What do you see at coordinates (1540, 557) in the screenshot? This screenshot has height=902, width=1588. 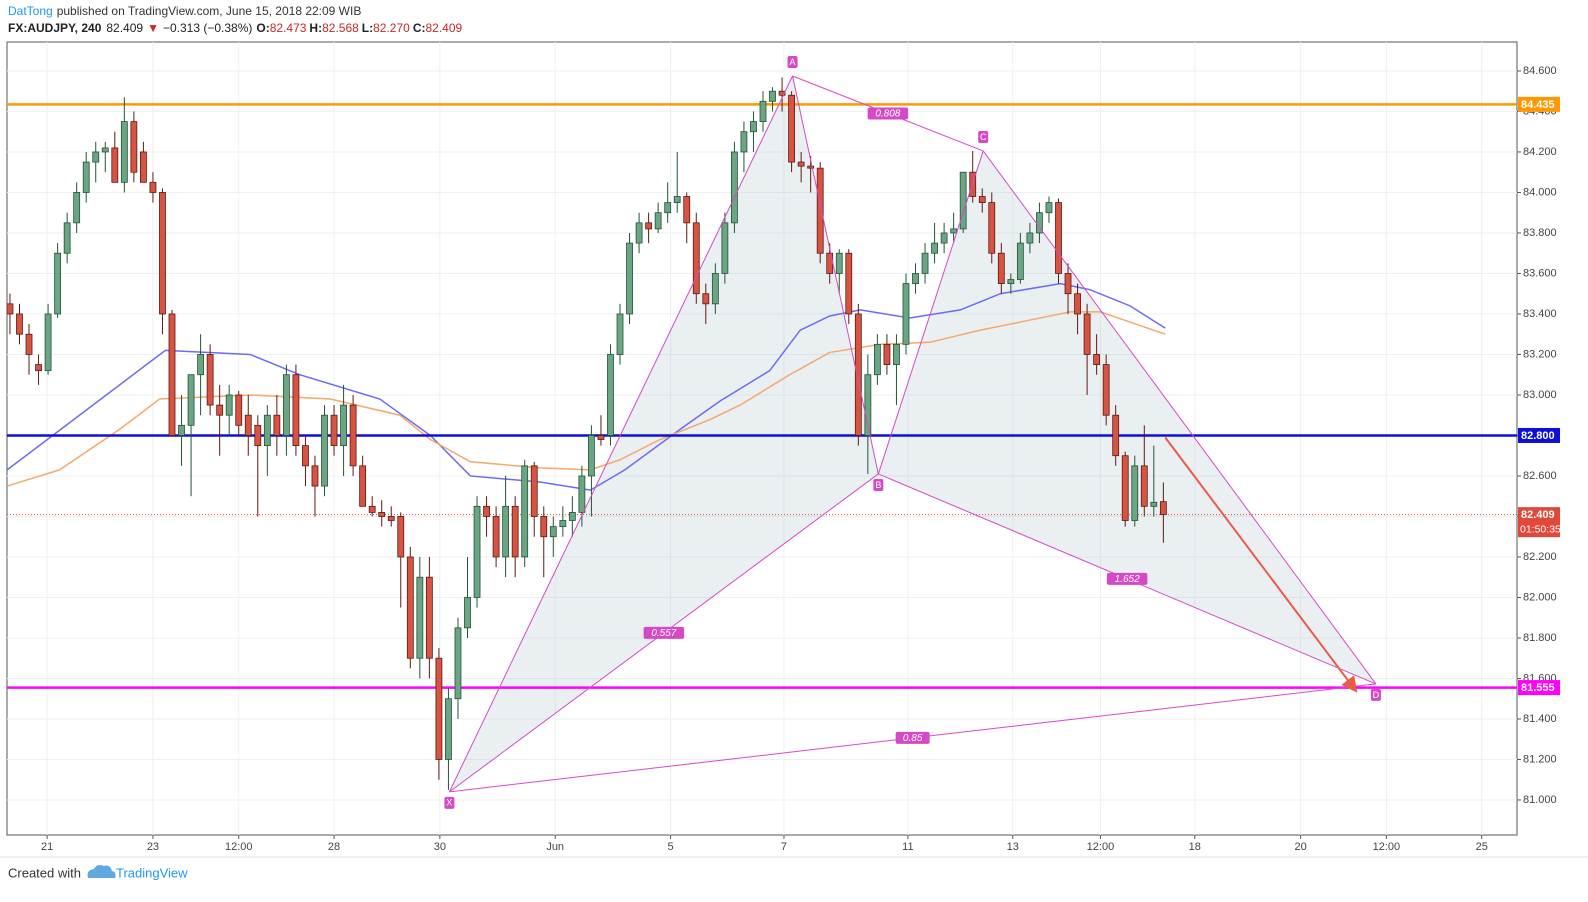 I see `y-tick-label: 82.200` at bounding box center [1540, 557].